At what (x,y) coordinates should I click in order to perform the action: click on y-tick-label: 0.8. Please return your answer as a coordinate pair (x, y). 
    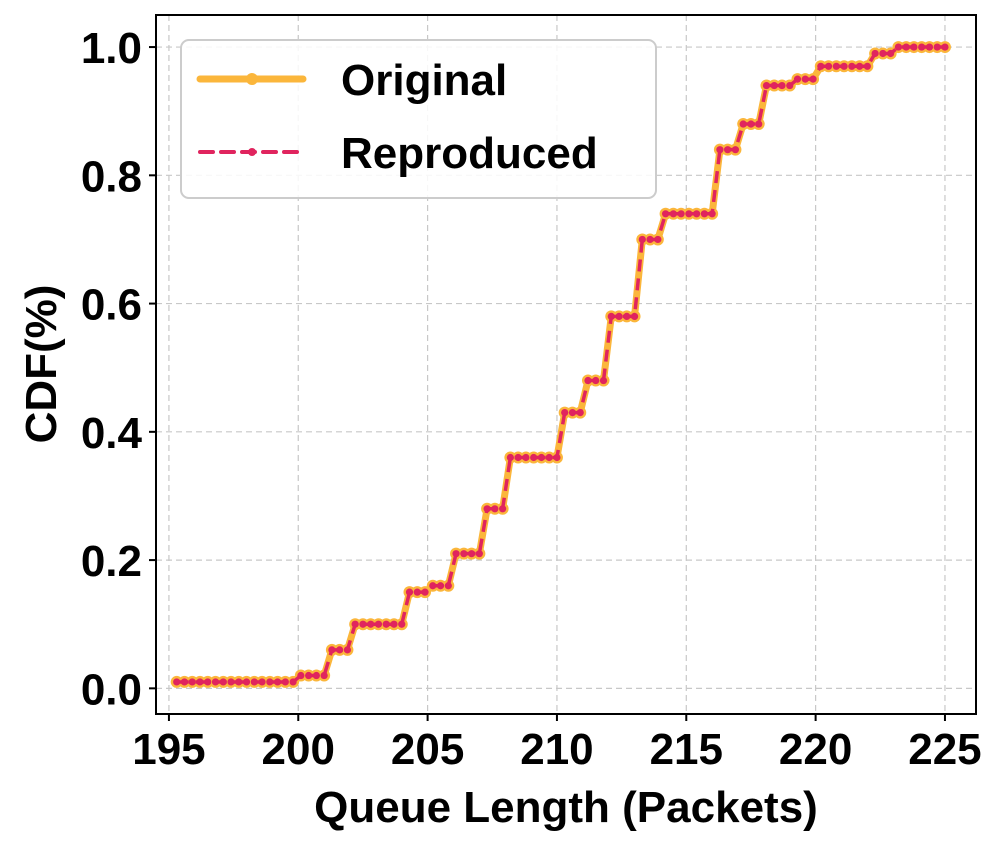
    Looking at the image, I should click on (111, 176).